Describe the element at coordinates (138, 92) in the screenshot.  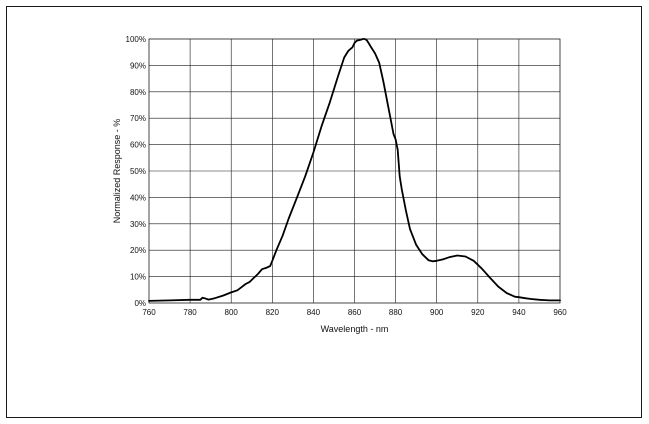
I see `y-tick-label: 80%` at that location.